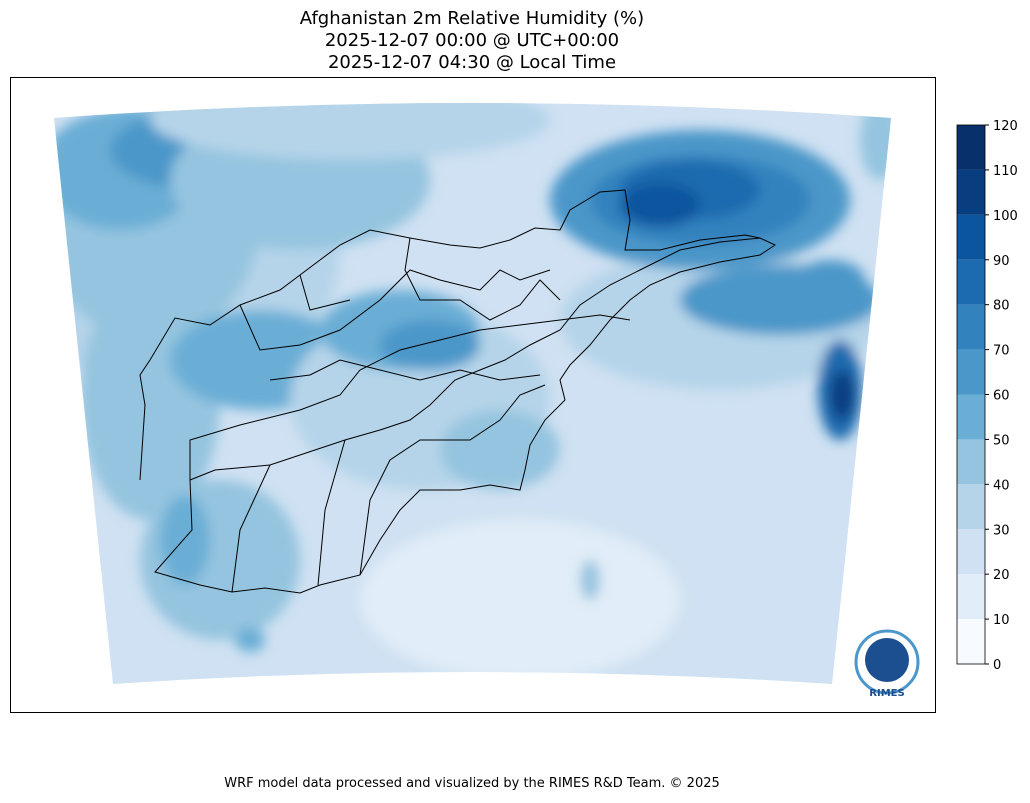 The image size is (1030, 803). Describe the element at coordinates (1001, 261) in the screenshot. I see `colorbar-tick-label: 90` at that location.